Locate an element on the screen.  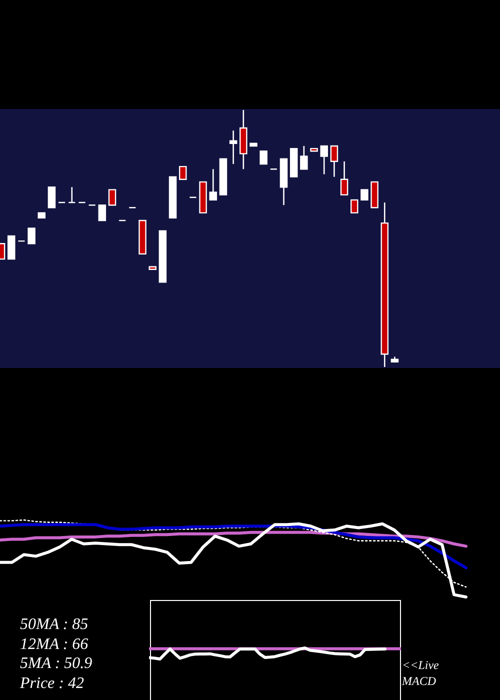
text: Price : 42 is located at coordinates (52, 684).